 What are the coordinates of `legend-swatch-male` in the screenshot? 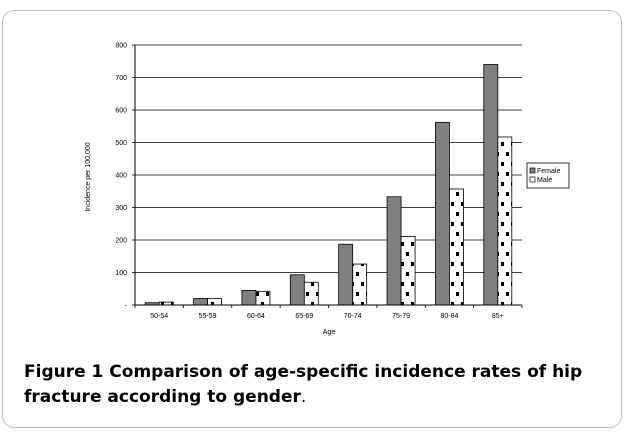 It's located at (532, 179).